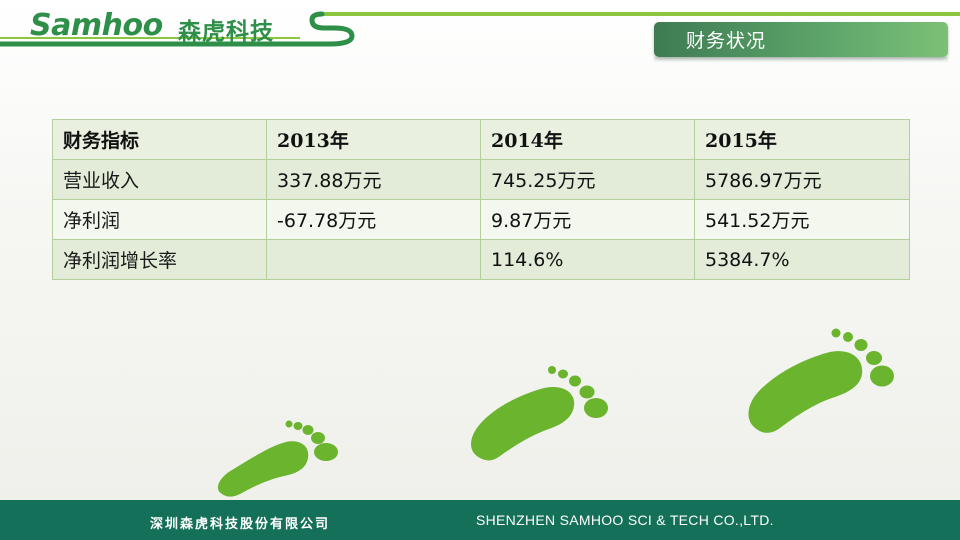 This screenshot has width=960, height=540. Describe the element at coordinates (159, 259) in the screenshot. I see `row-label: 净利润增长率` at that location.